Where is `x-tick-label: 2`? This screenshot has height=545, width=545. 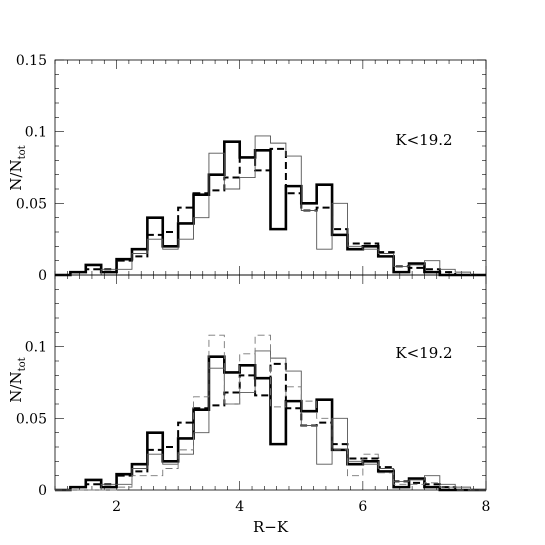 x-tick-label: 2 is located at coordinates (116, 507).